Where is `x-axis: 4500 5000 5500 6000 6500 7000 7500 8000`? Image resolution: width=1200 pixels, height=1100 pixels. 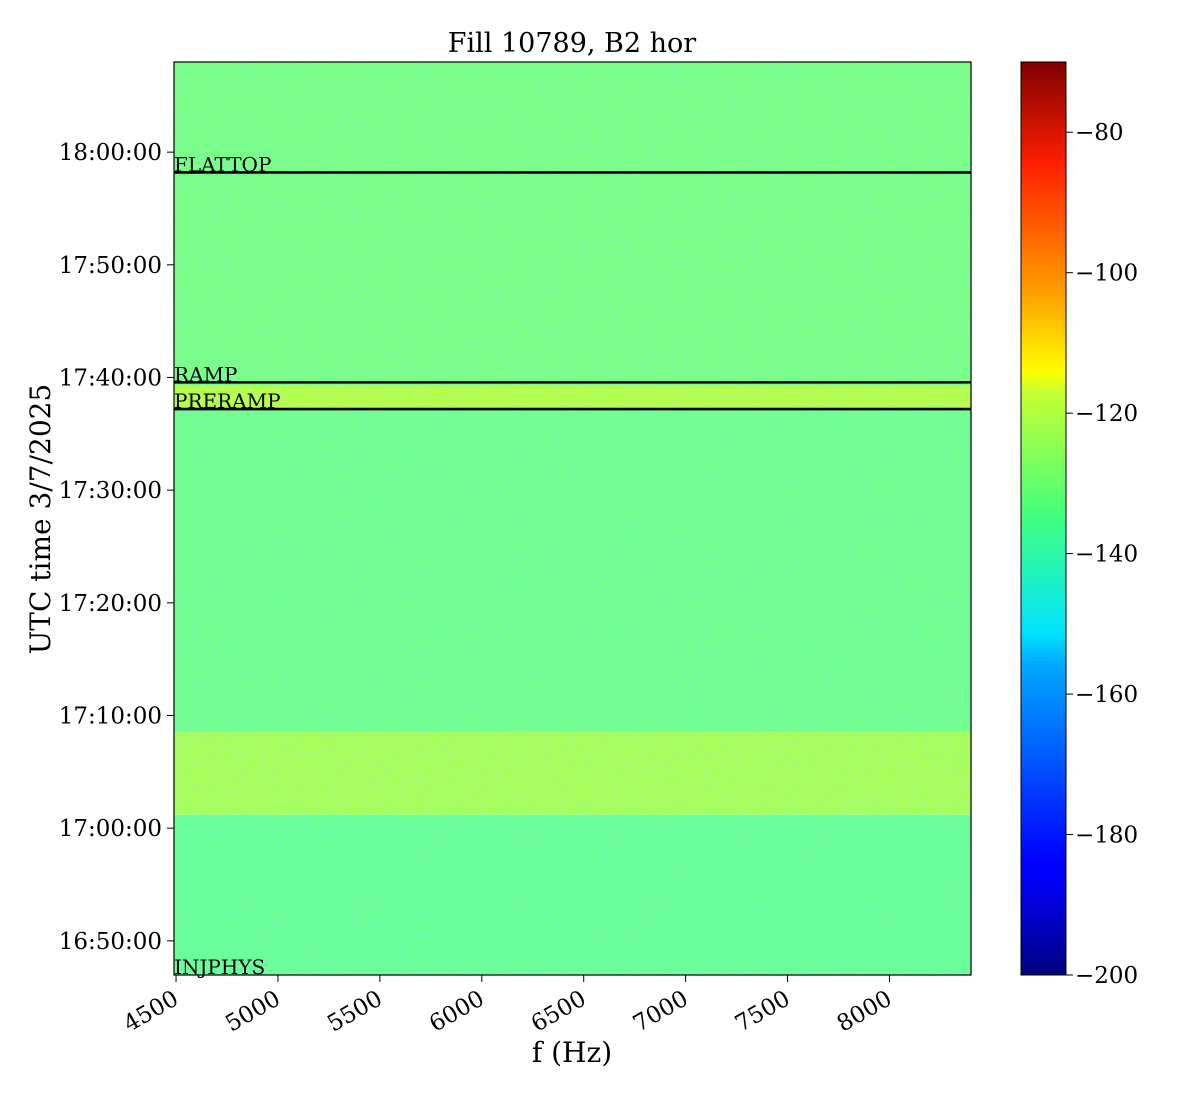 x-axis: 4500 5000 5500 6000 6500 7000 7500 8000 is located at coordinates (507, 1006).